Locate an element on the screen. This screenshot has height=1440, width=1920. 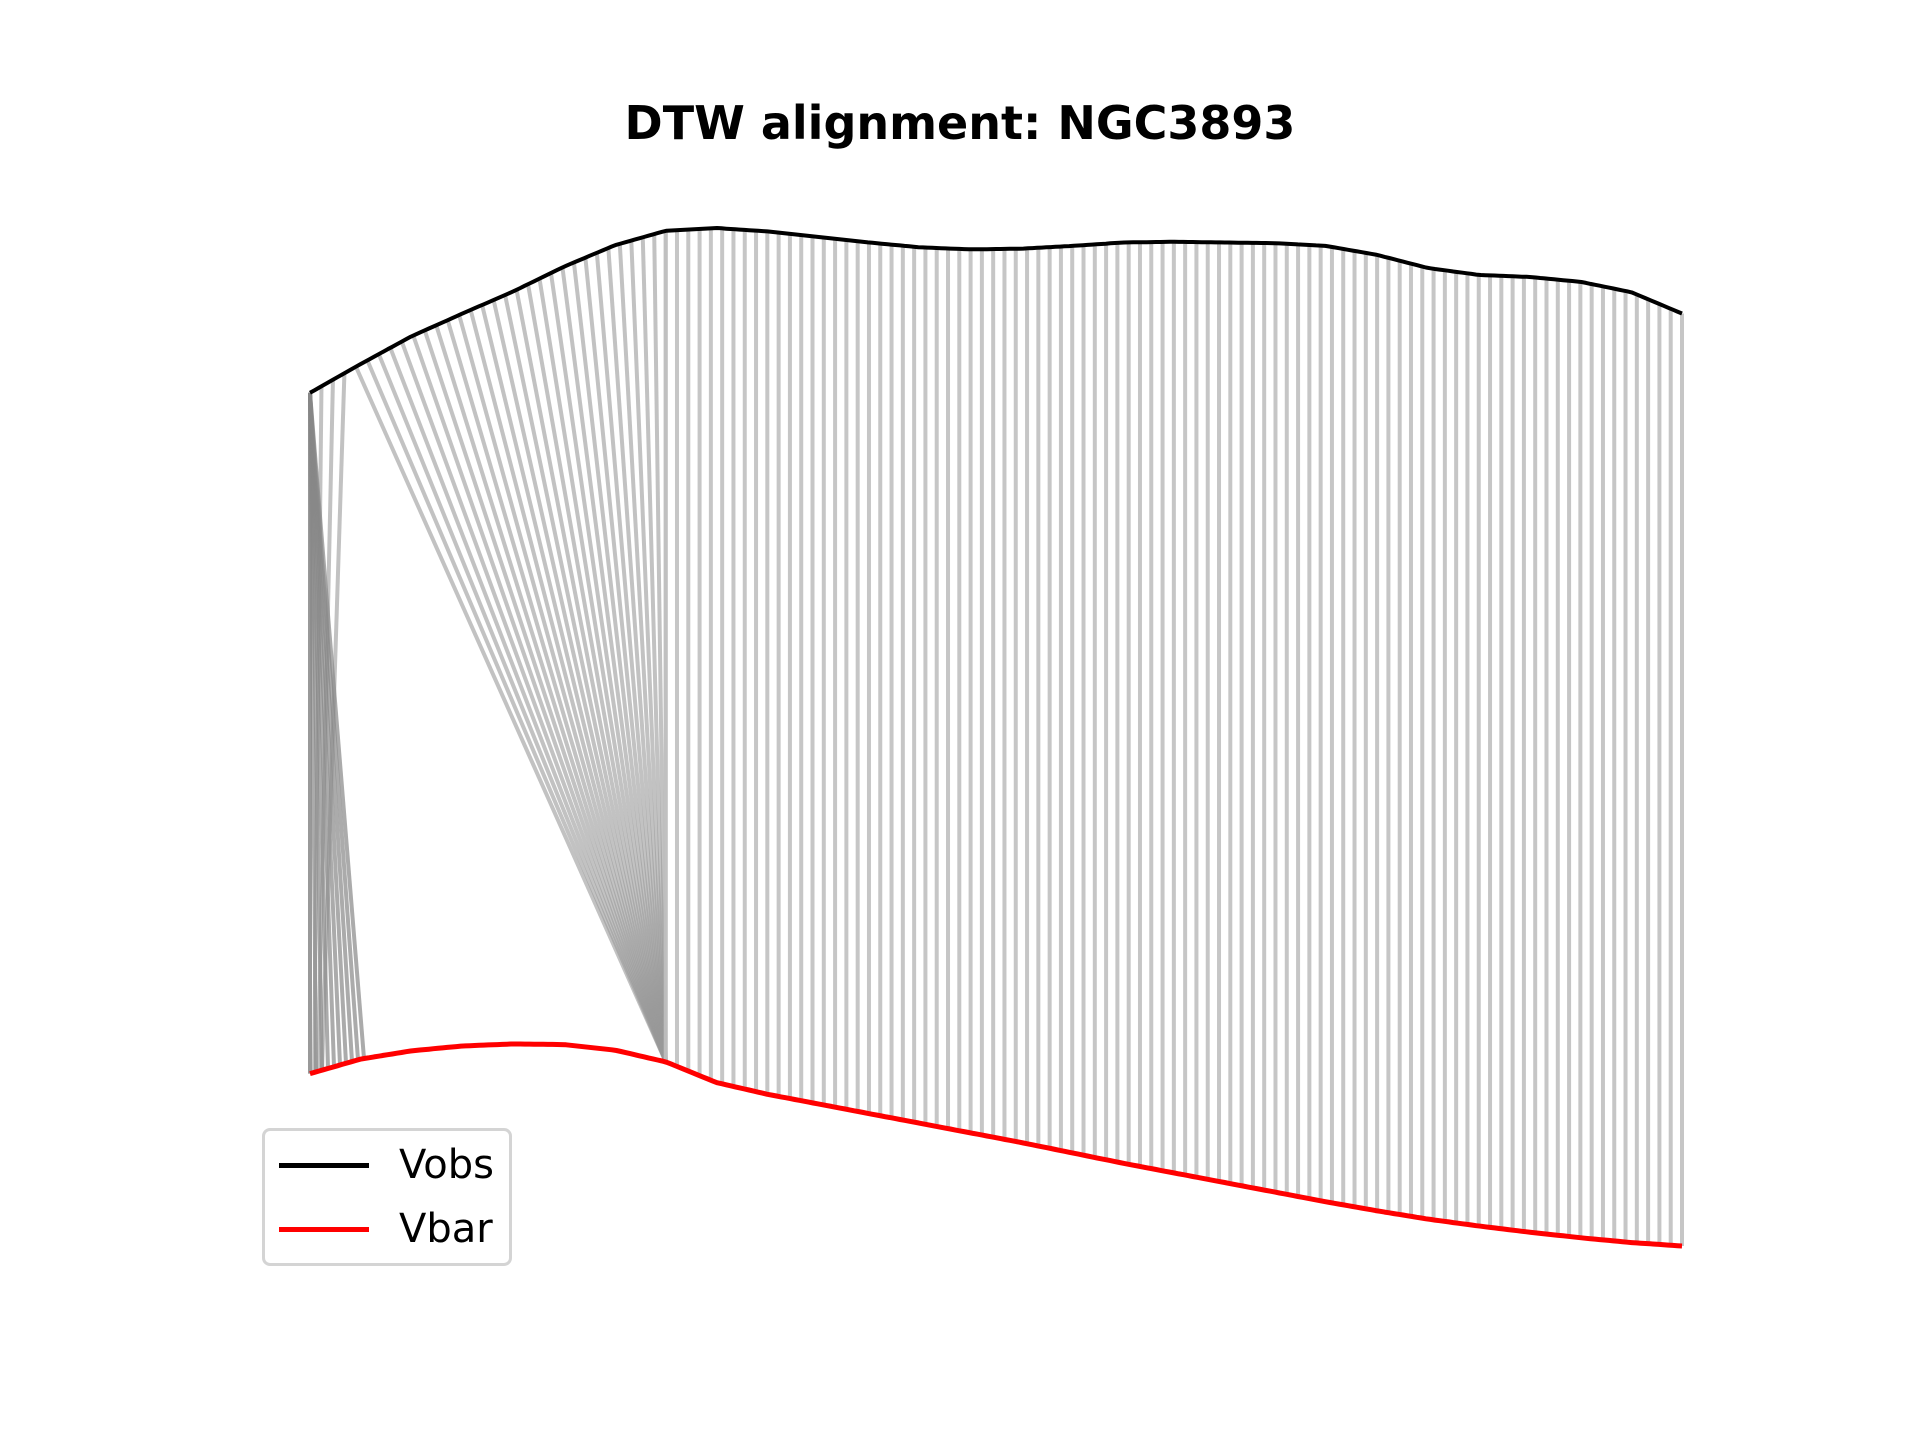
legend-swatch-vobs is located at coordinates (324, 1165).